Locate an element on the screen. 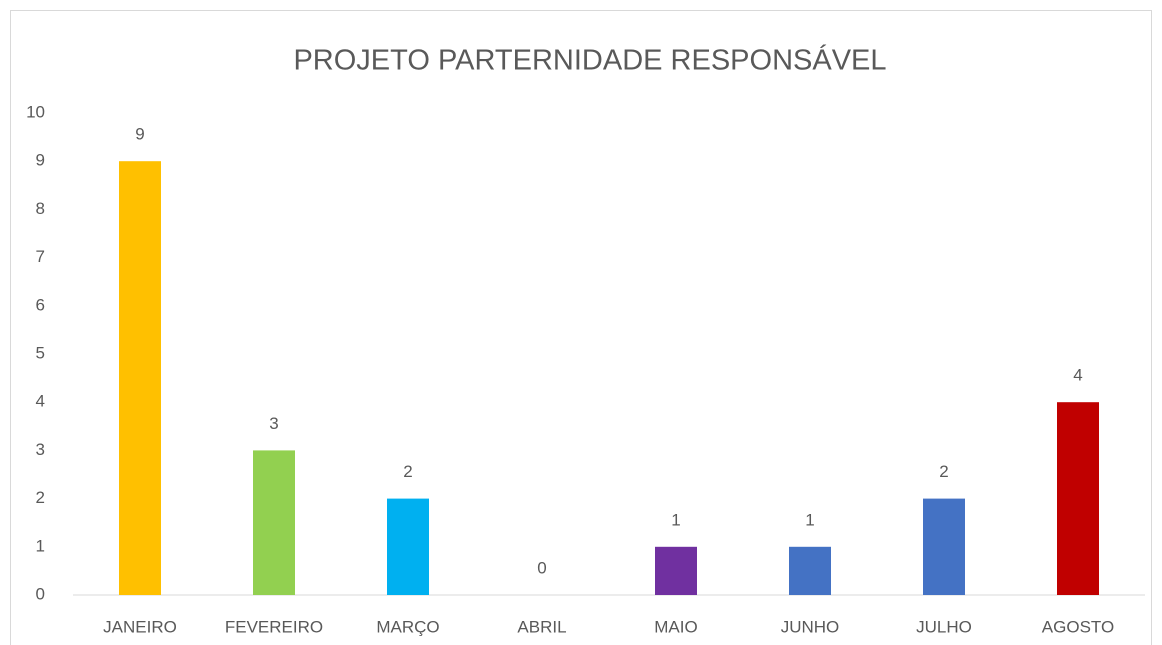 The width and height of the screenshot is (1162, 645). y-tick-label: 5 is located at coordinates (40, 352).